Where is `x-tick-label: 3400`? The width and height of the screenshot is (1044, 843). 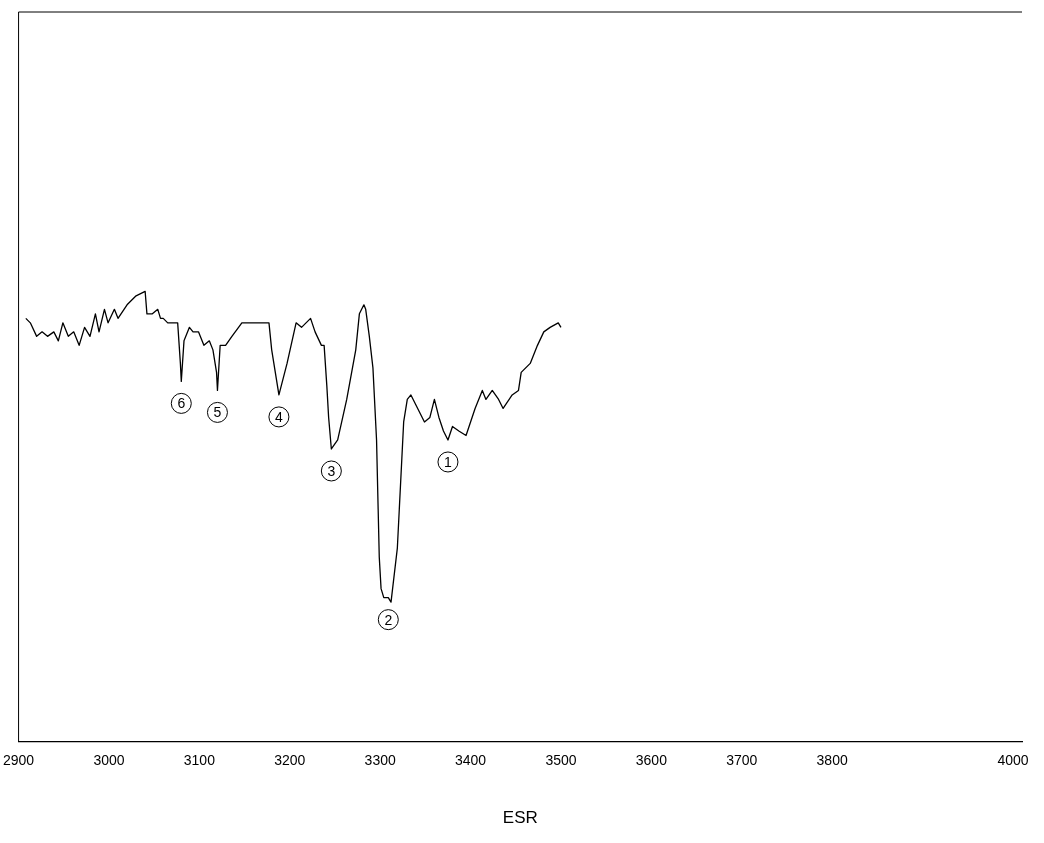
x-tick-label: 3400 is located at coordinates (470, 760).